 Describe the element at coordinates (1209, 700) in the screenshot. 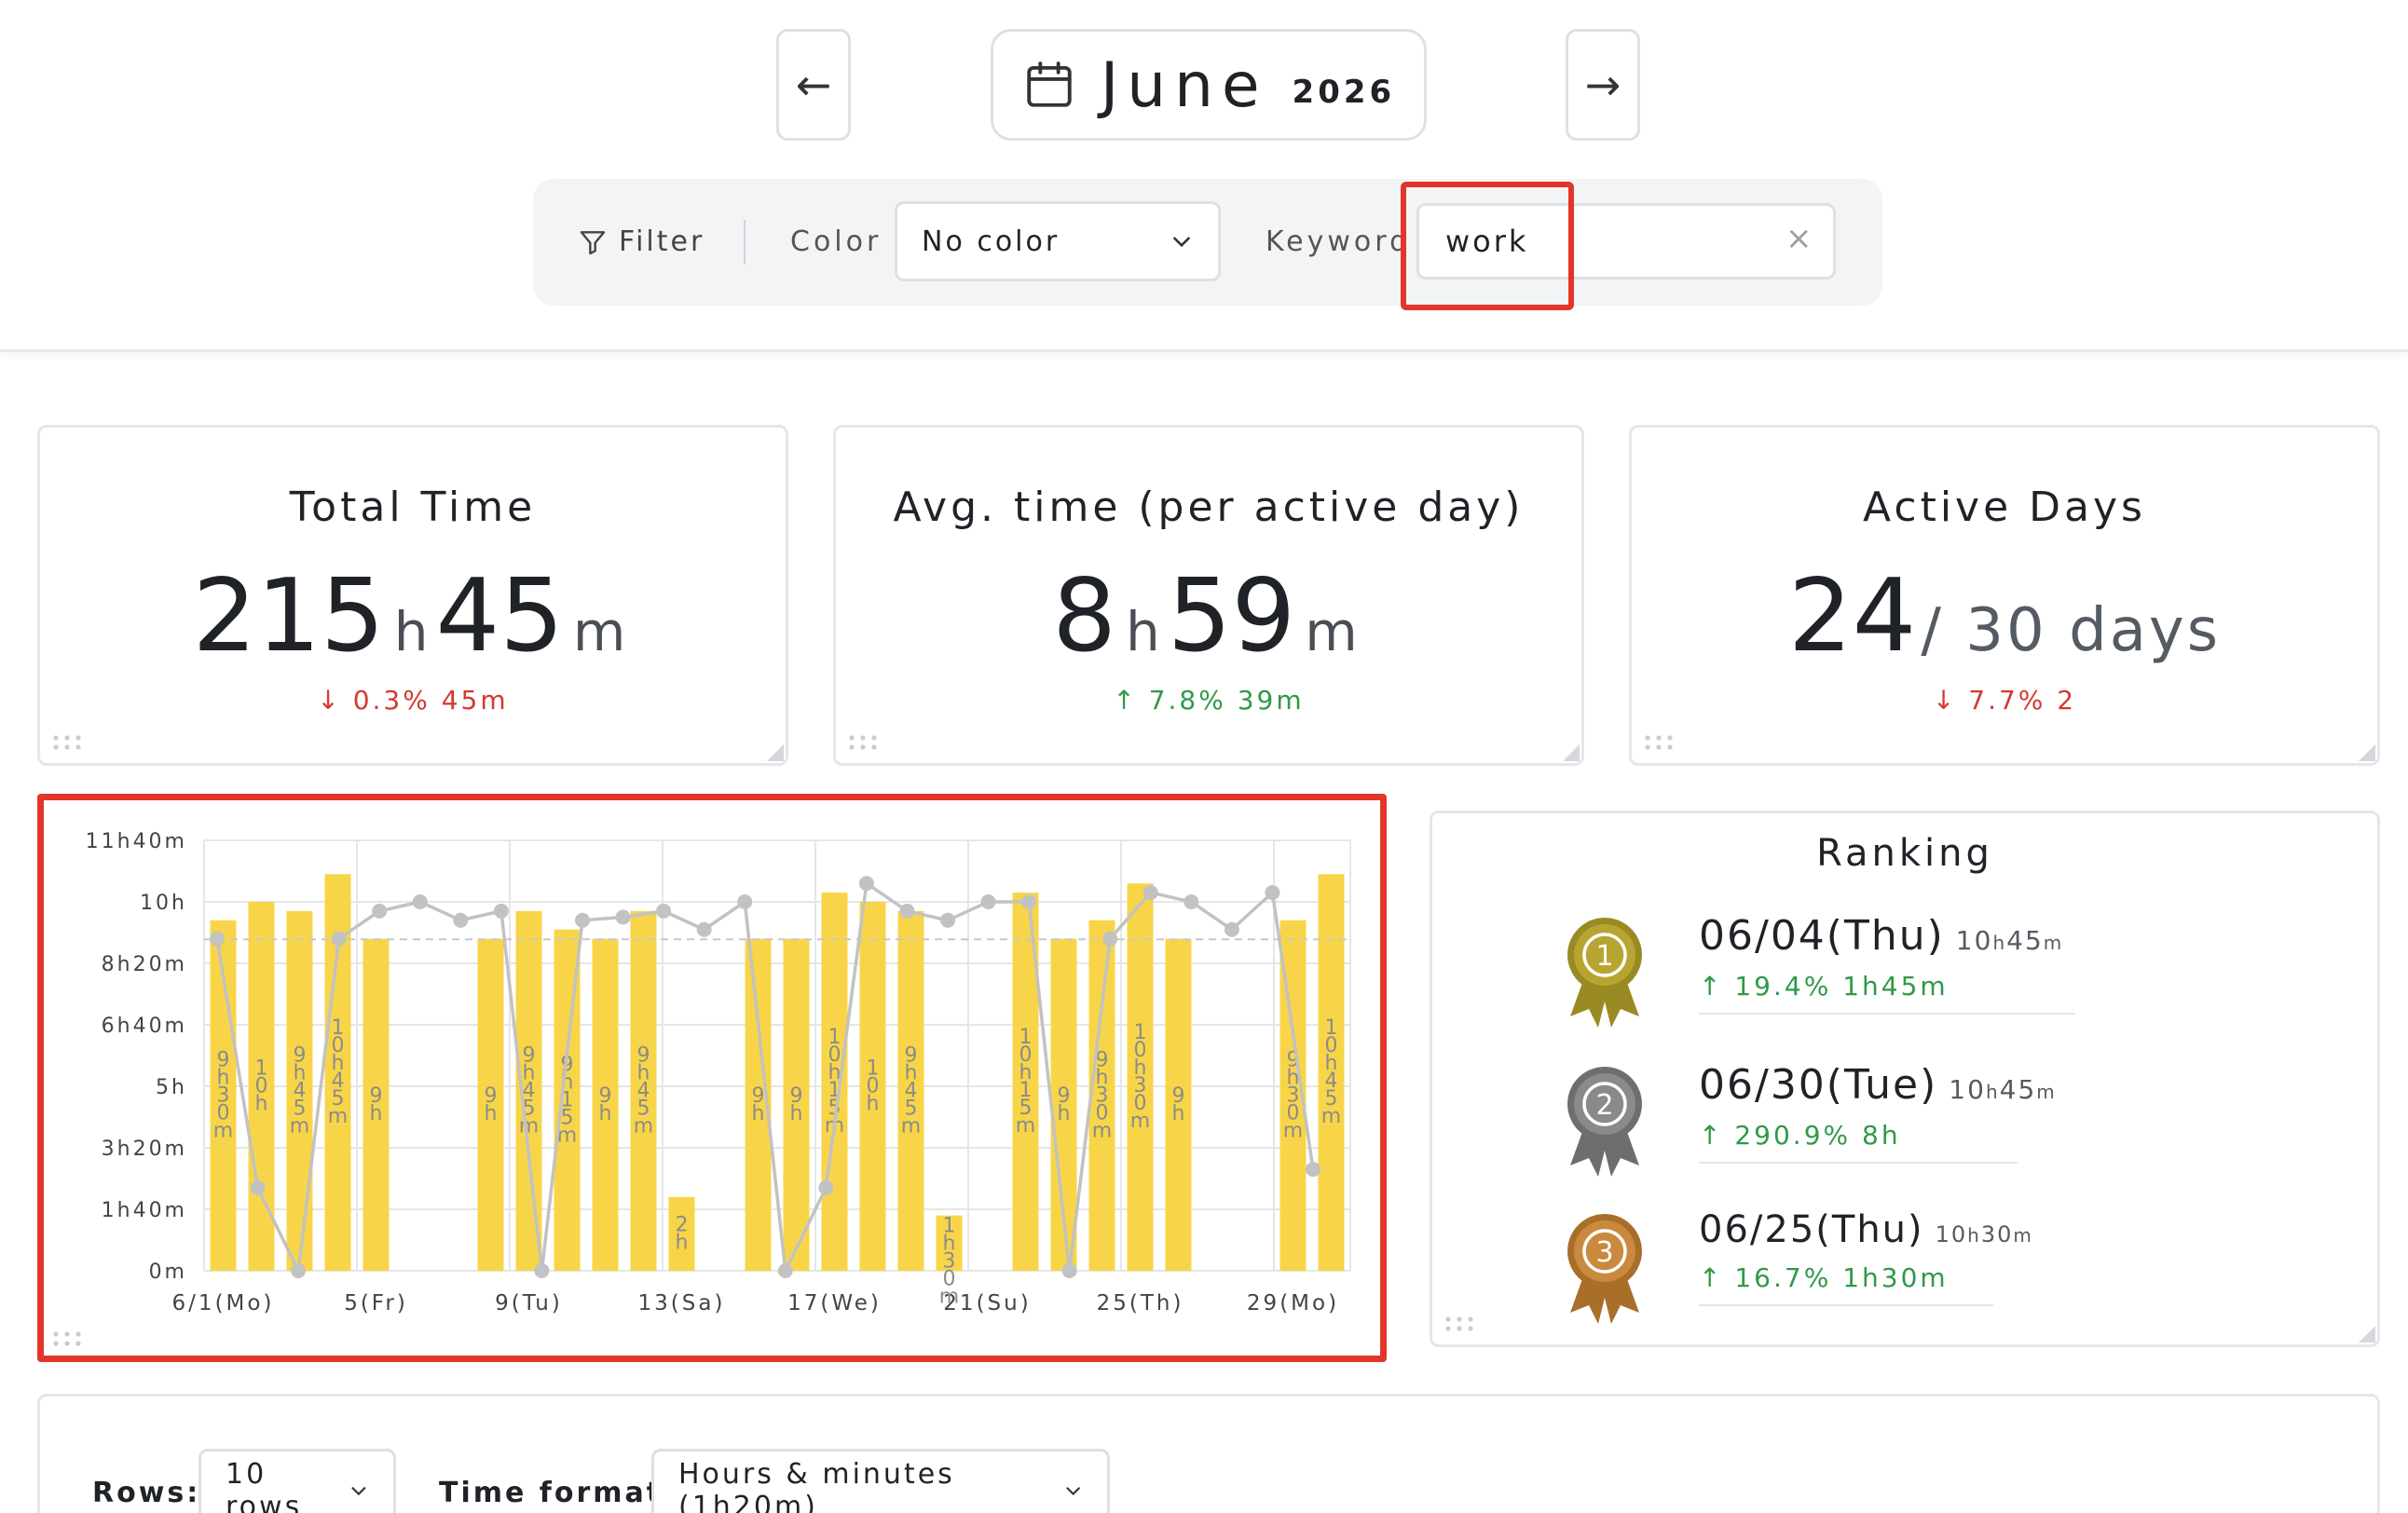

I see `avg-time-delta: ↑ 7.8% 39m` at that location.